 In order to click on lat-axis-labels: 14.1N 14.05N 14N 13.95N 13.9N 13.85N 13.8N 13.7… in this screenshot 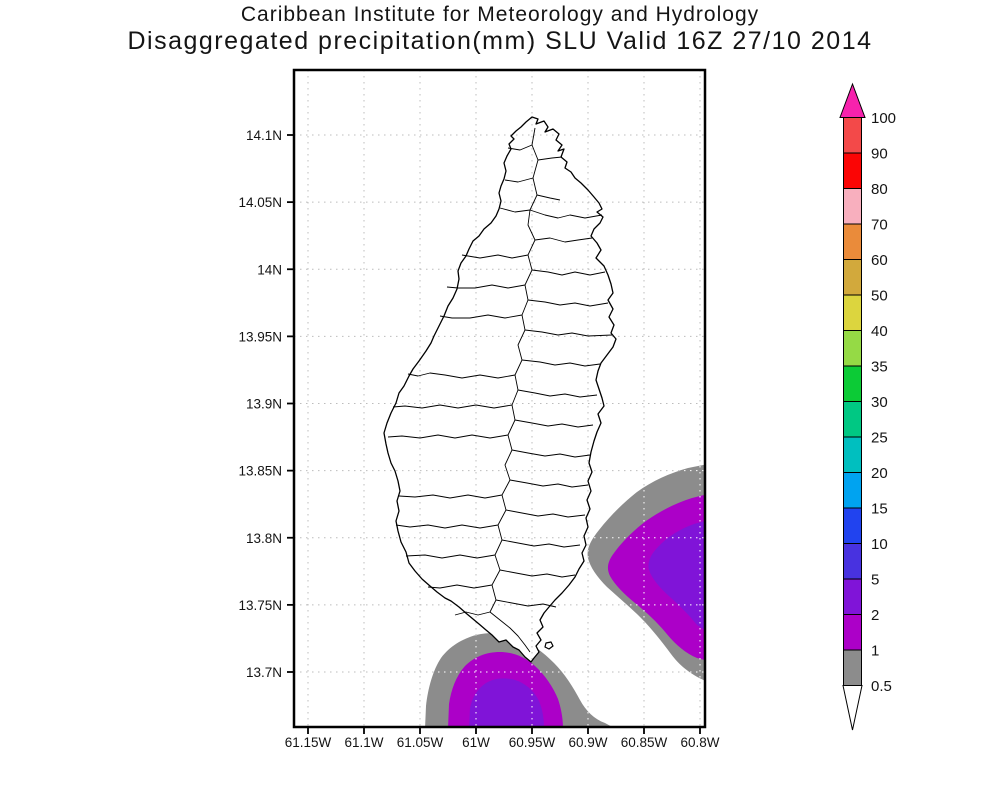, I will do `click(260, 404)`.